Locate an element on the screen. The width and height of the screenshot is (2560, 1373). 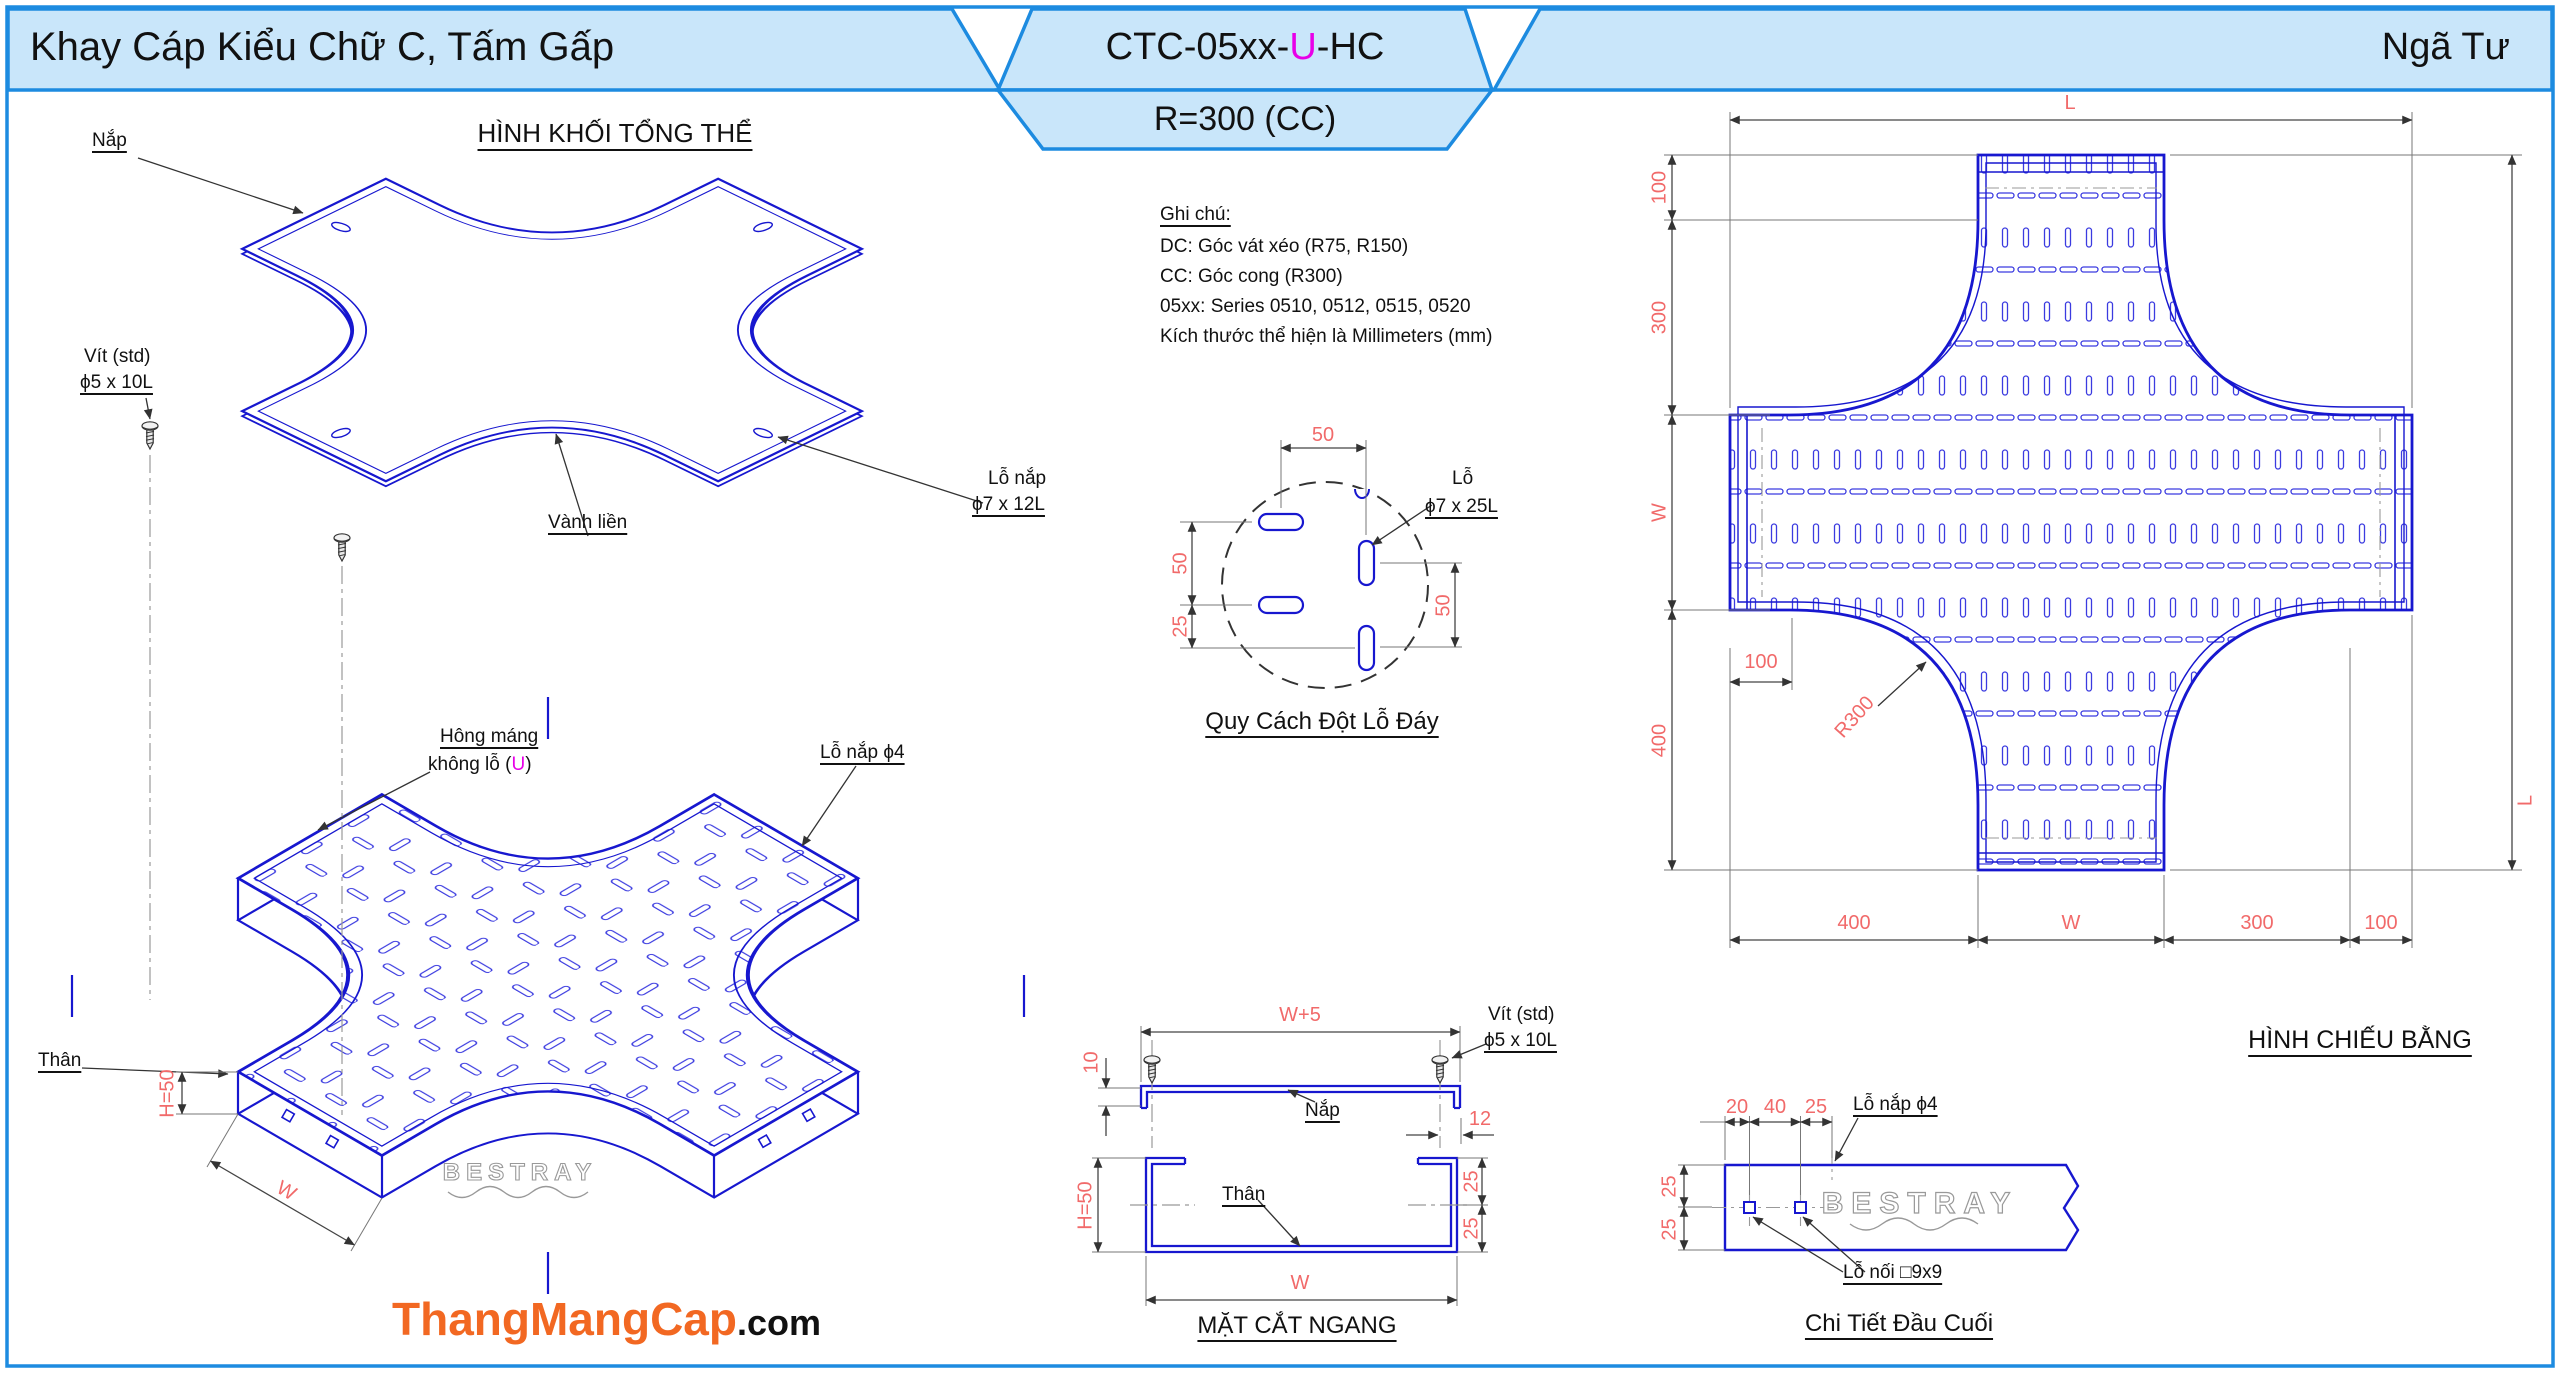
punch-dim-lines is located at coordinates (1323, 546).